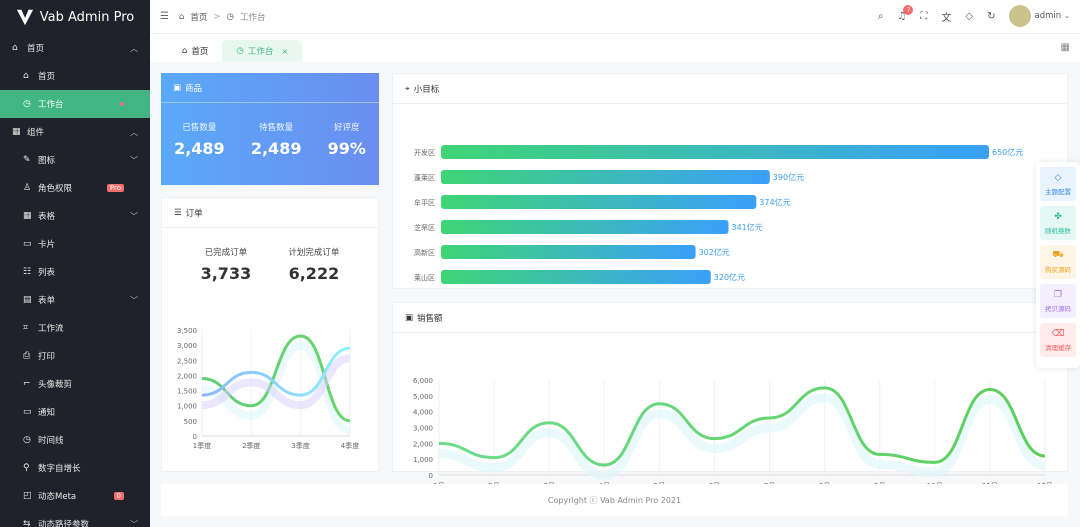  I want to click on panel-label: 购买源码, so click(1058, 270).